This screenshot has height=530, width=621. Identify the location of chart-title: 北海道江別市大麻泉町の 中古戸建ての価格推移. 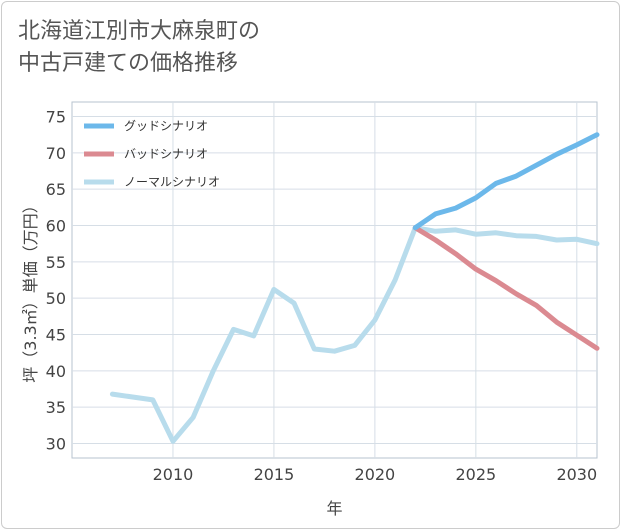
(139, 48).